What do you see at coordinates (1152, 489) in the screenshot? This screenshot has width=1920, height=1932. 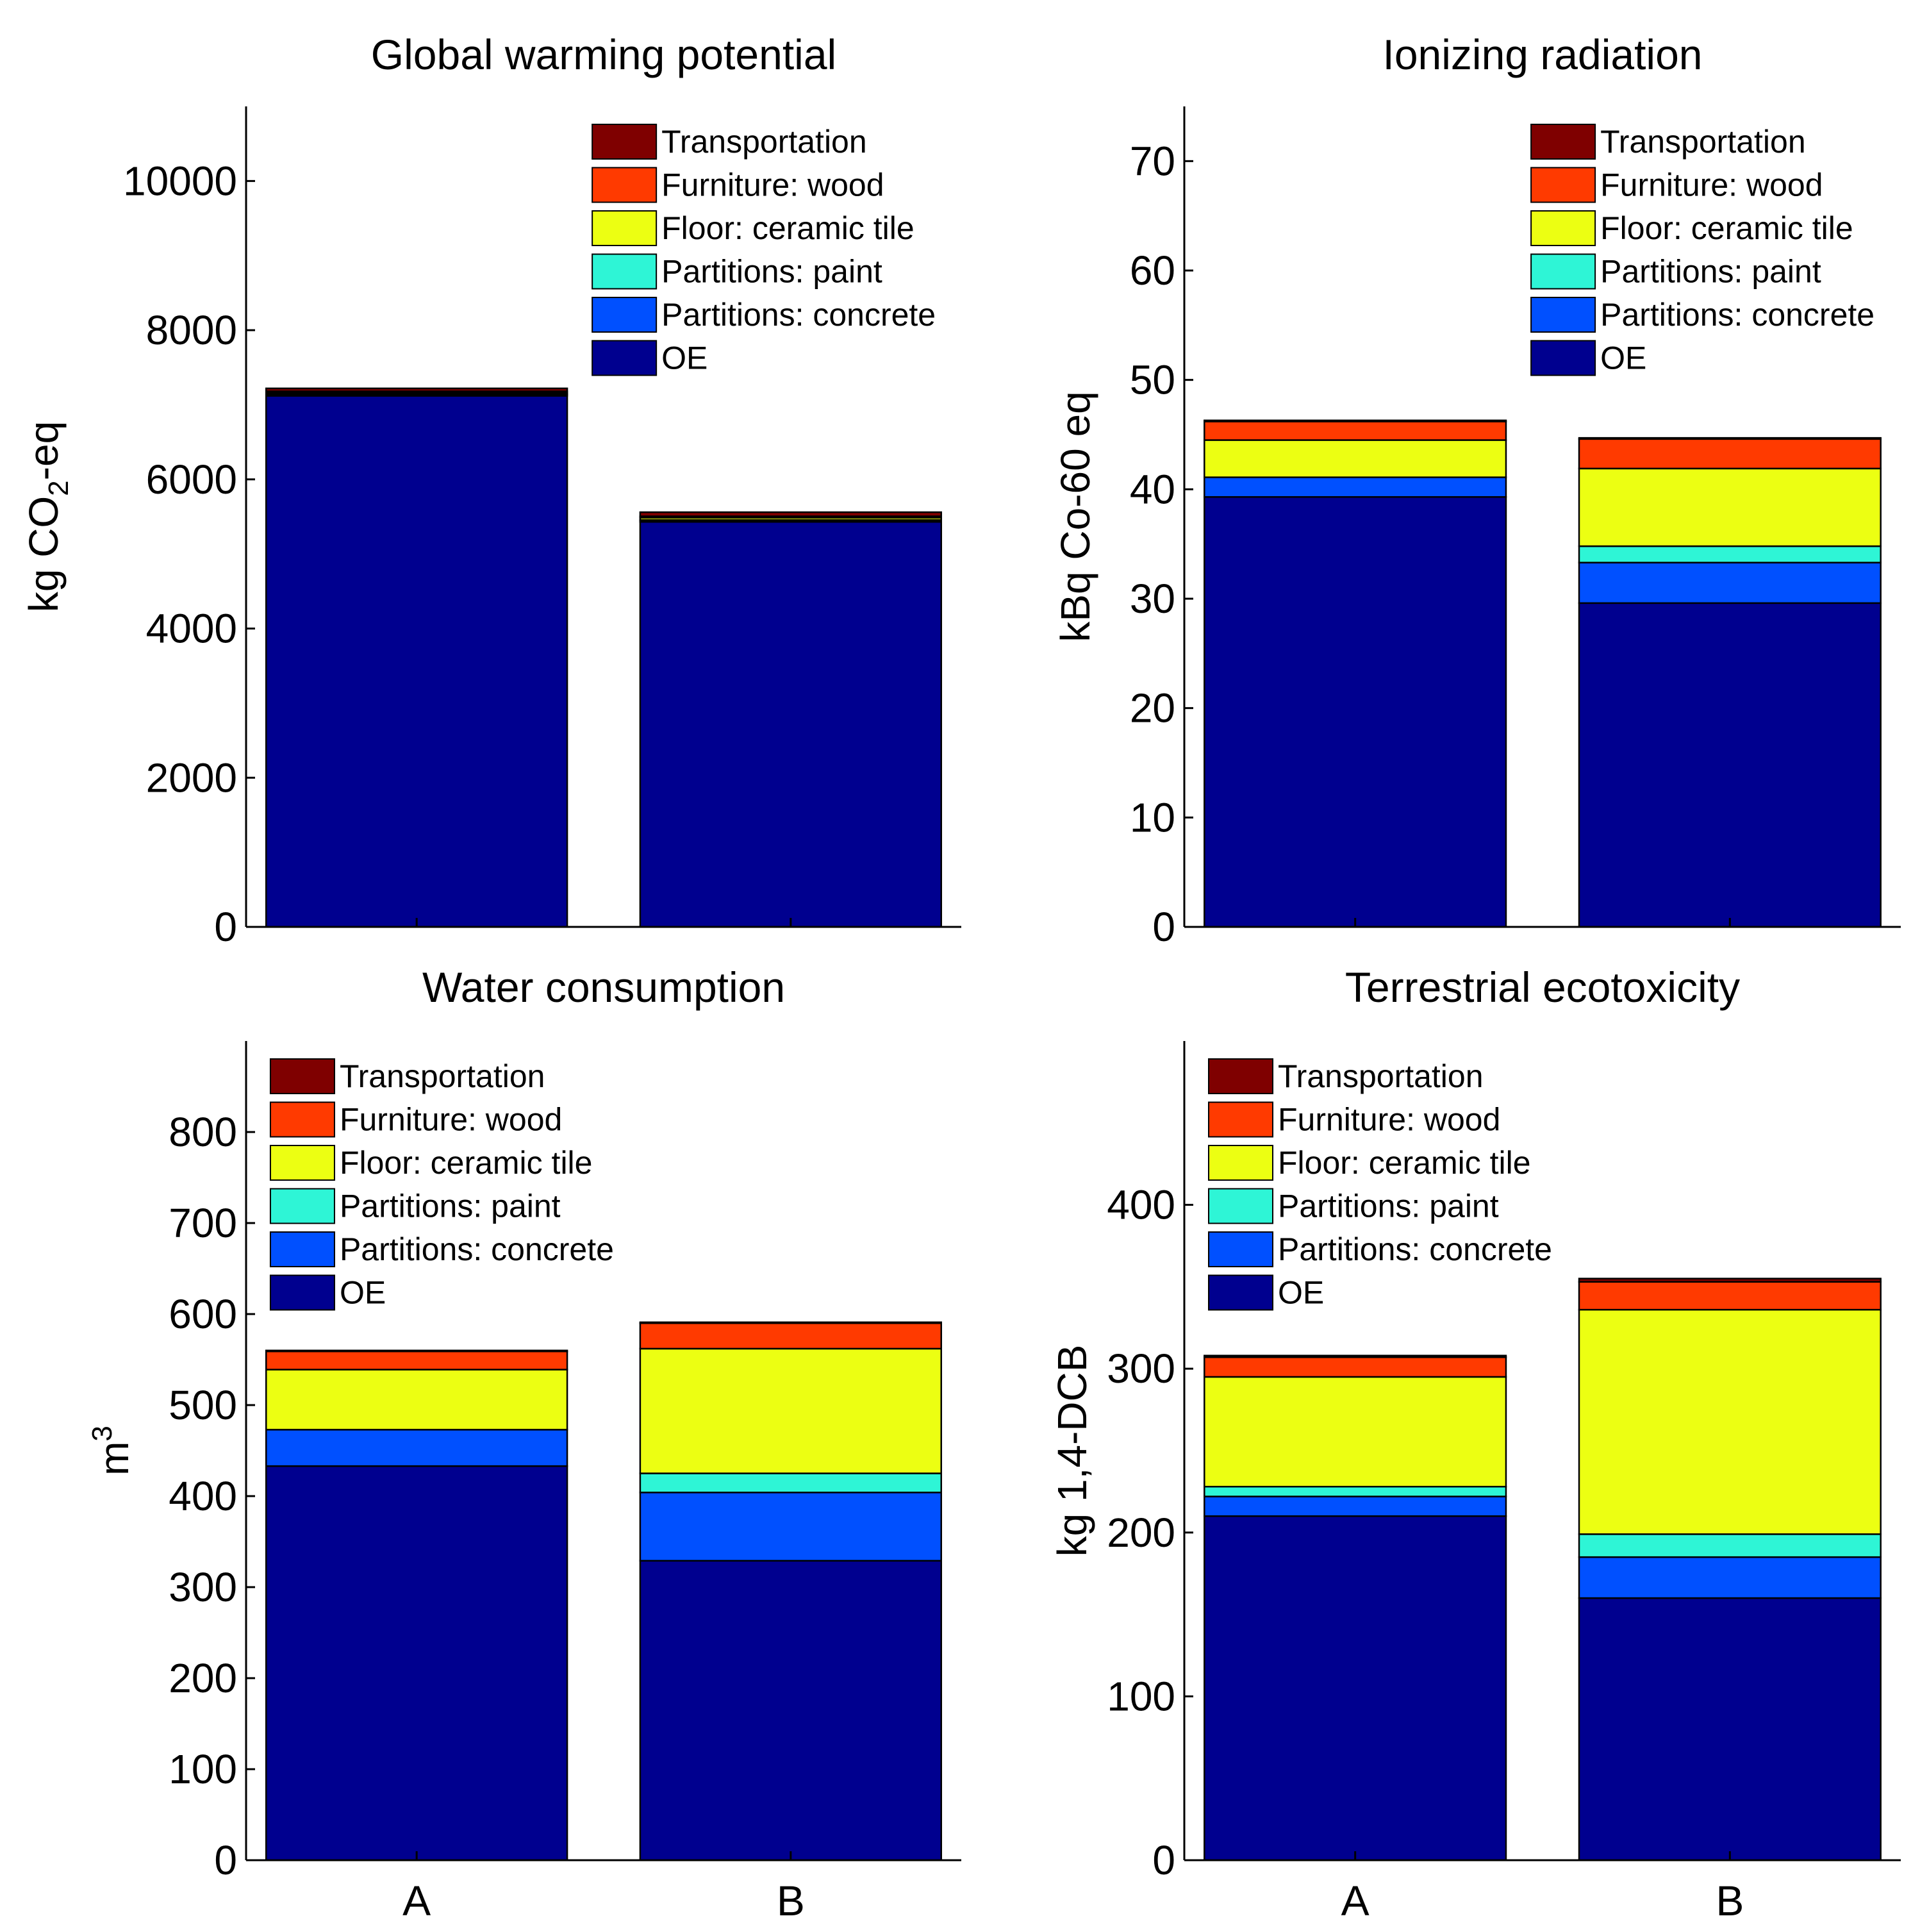 I see `y-tick-label: 40` at bounding box center [1152, 489].